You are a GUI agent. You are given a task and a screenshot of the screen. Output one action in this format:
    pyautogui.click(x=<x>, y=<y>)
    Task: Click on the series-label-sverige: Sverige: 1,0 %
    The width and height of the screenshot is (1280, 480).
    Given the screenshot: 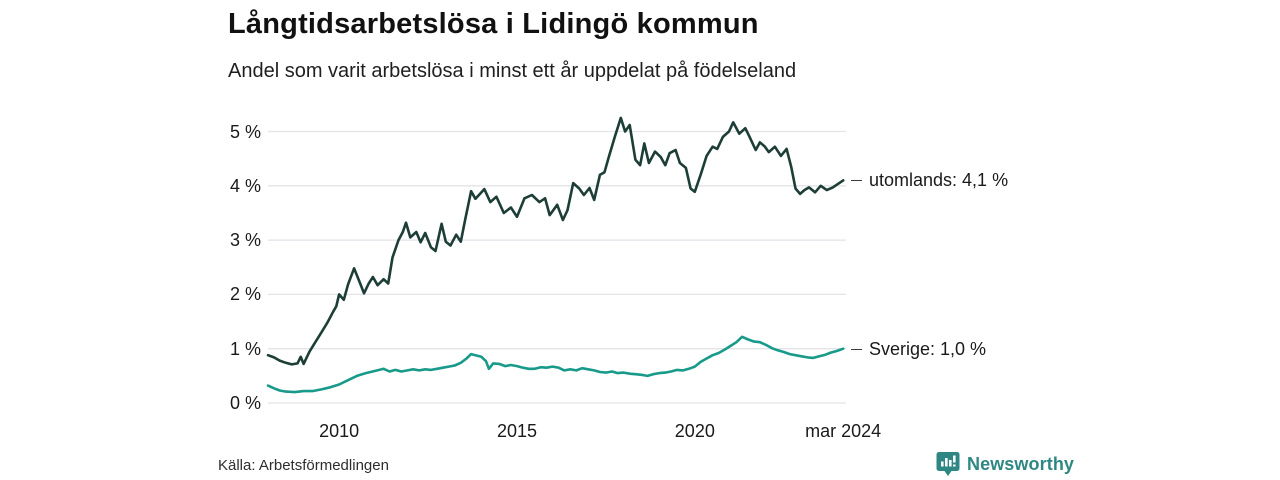 What is the action you would take?
    pyautogui.click(x=918, y=349)
    